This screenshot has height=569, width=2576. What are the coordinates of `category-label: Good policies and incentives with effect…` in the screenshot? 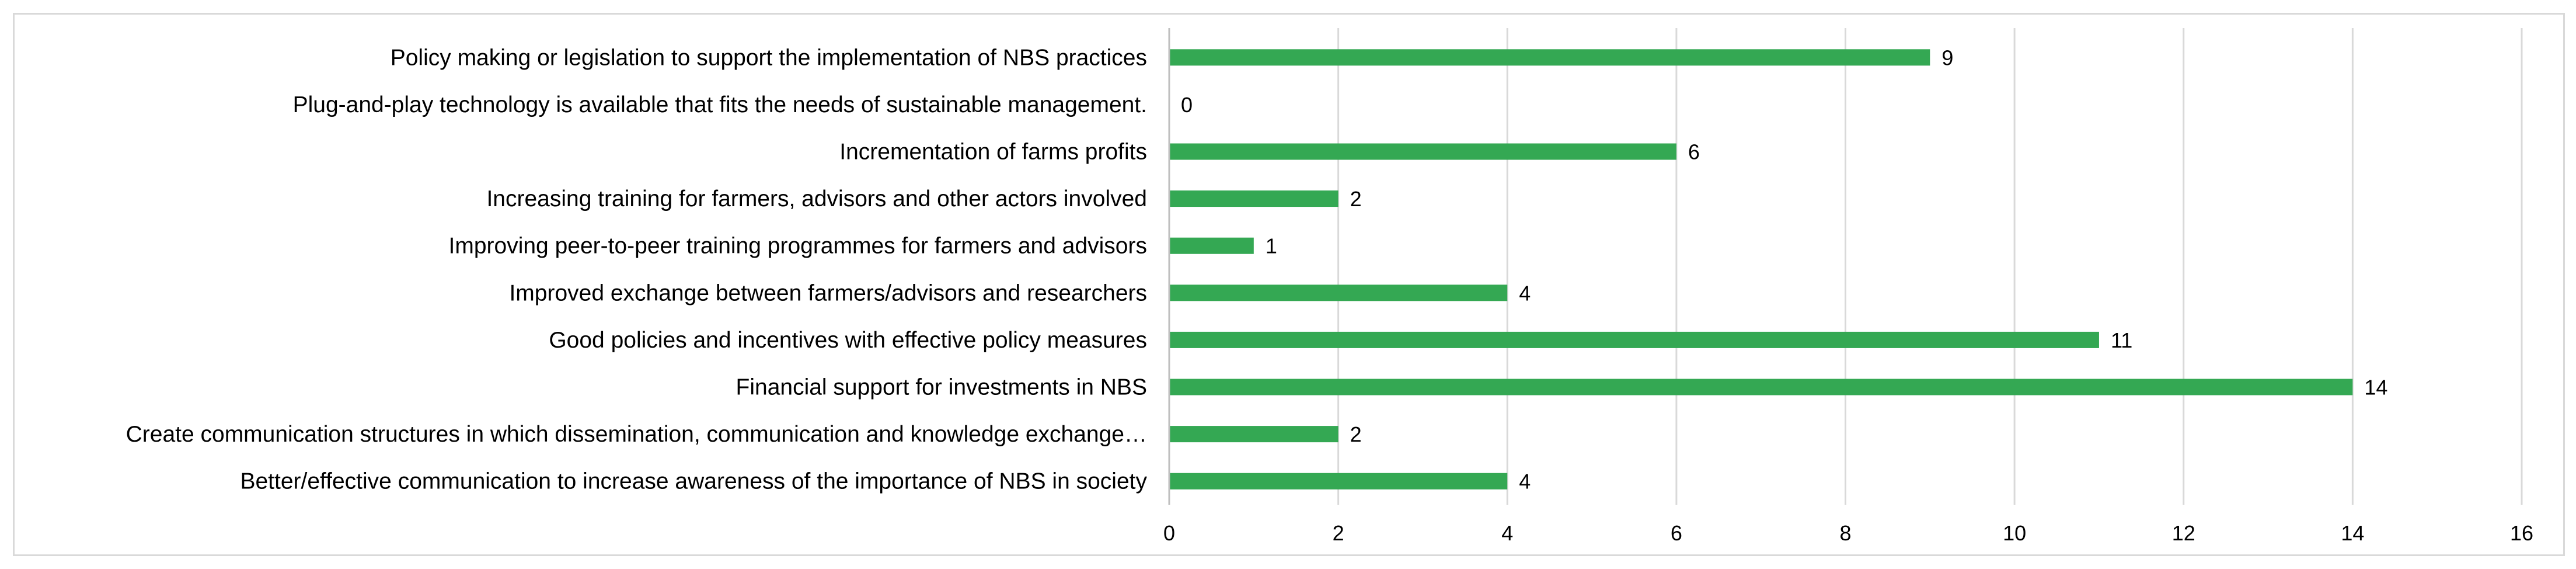 It's located at (848, 340).